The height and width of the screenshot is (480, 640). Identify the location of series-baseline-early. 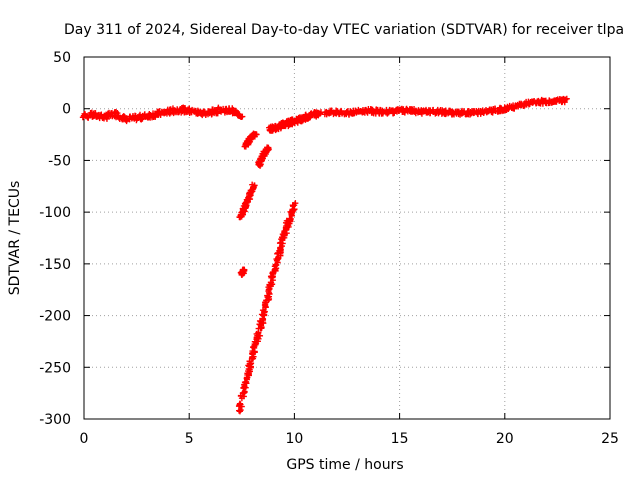
(162, 114).